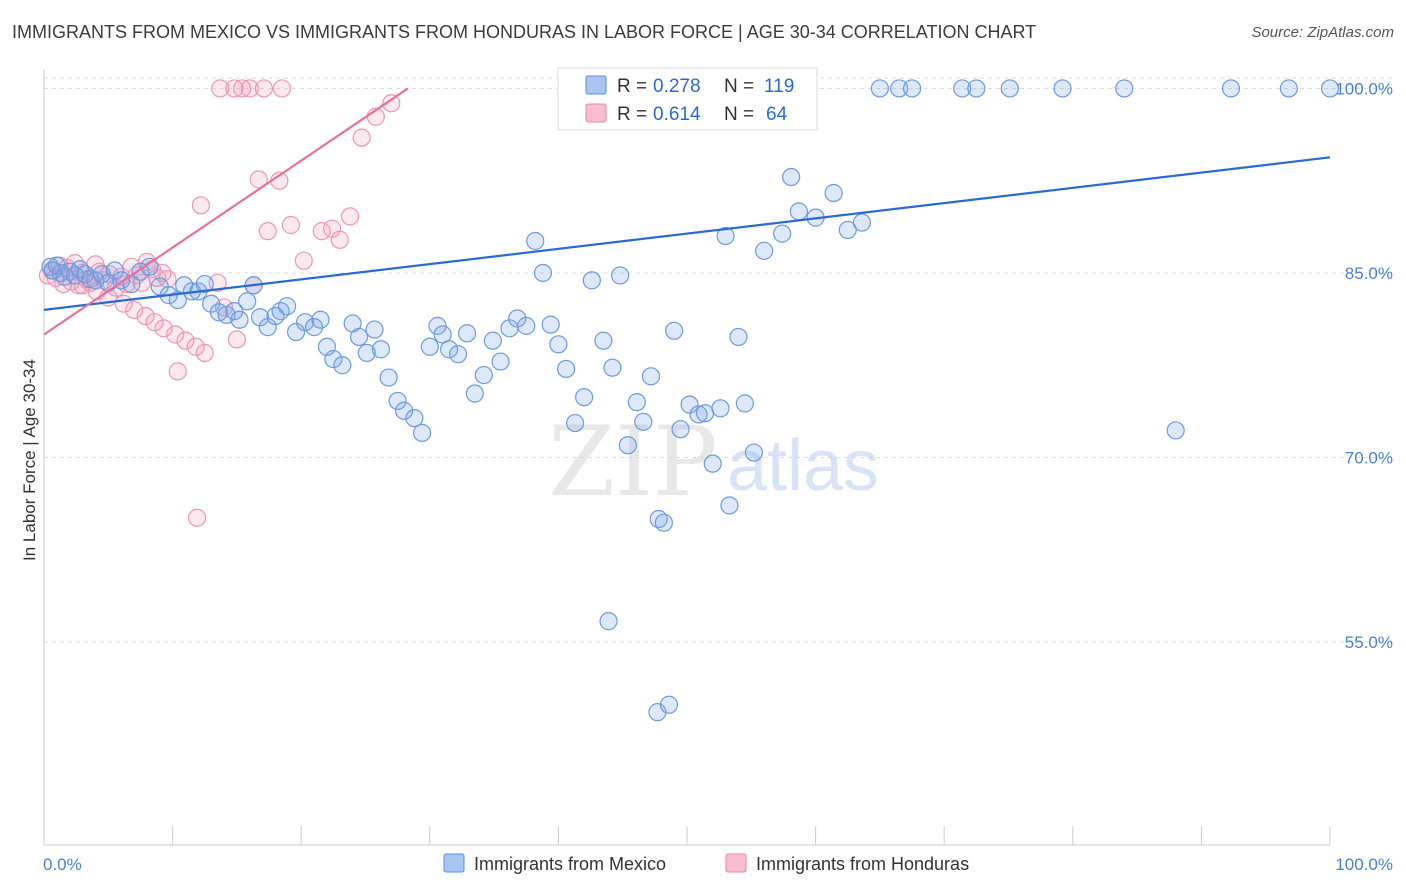  Describe the element at coordinates (803, 466) in the screenshot. I see `watermark-atlas: atlas` at that location.